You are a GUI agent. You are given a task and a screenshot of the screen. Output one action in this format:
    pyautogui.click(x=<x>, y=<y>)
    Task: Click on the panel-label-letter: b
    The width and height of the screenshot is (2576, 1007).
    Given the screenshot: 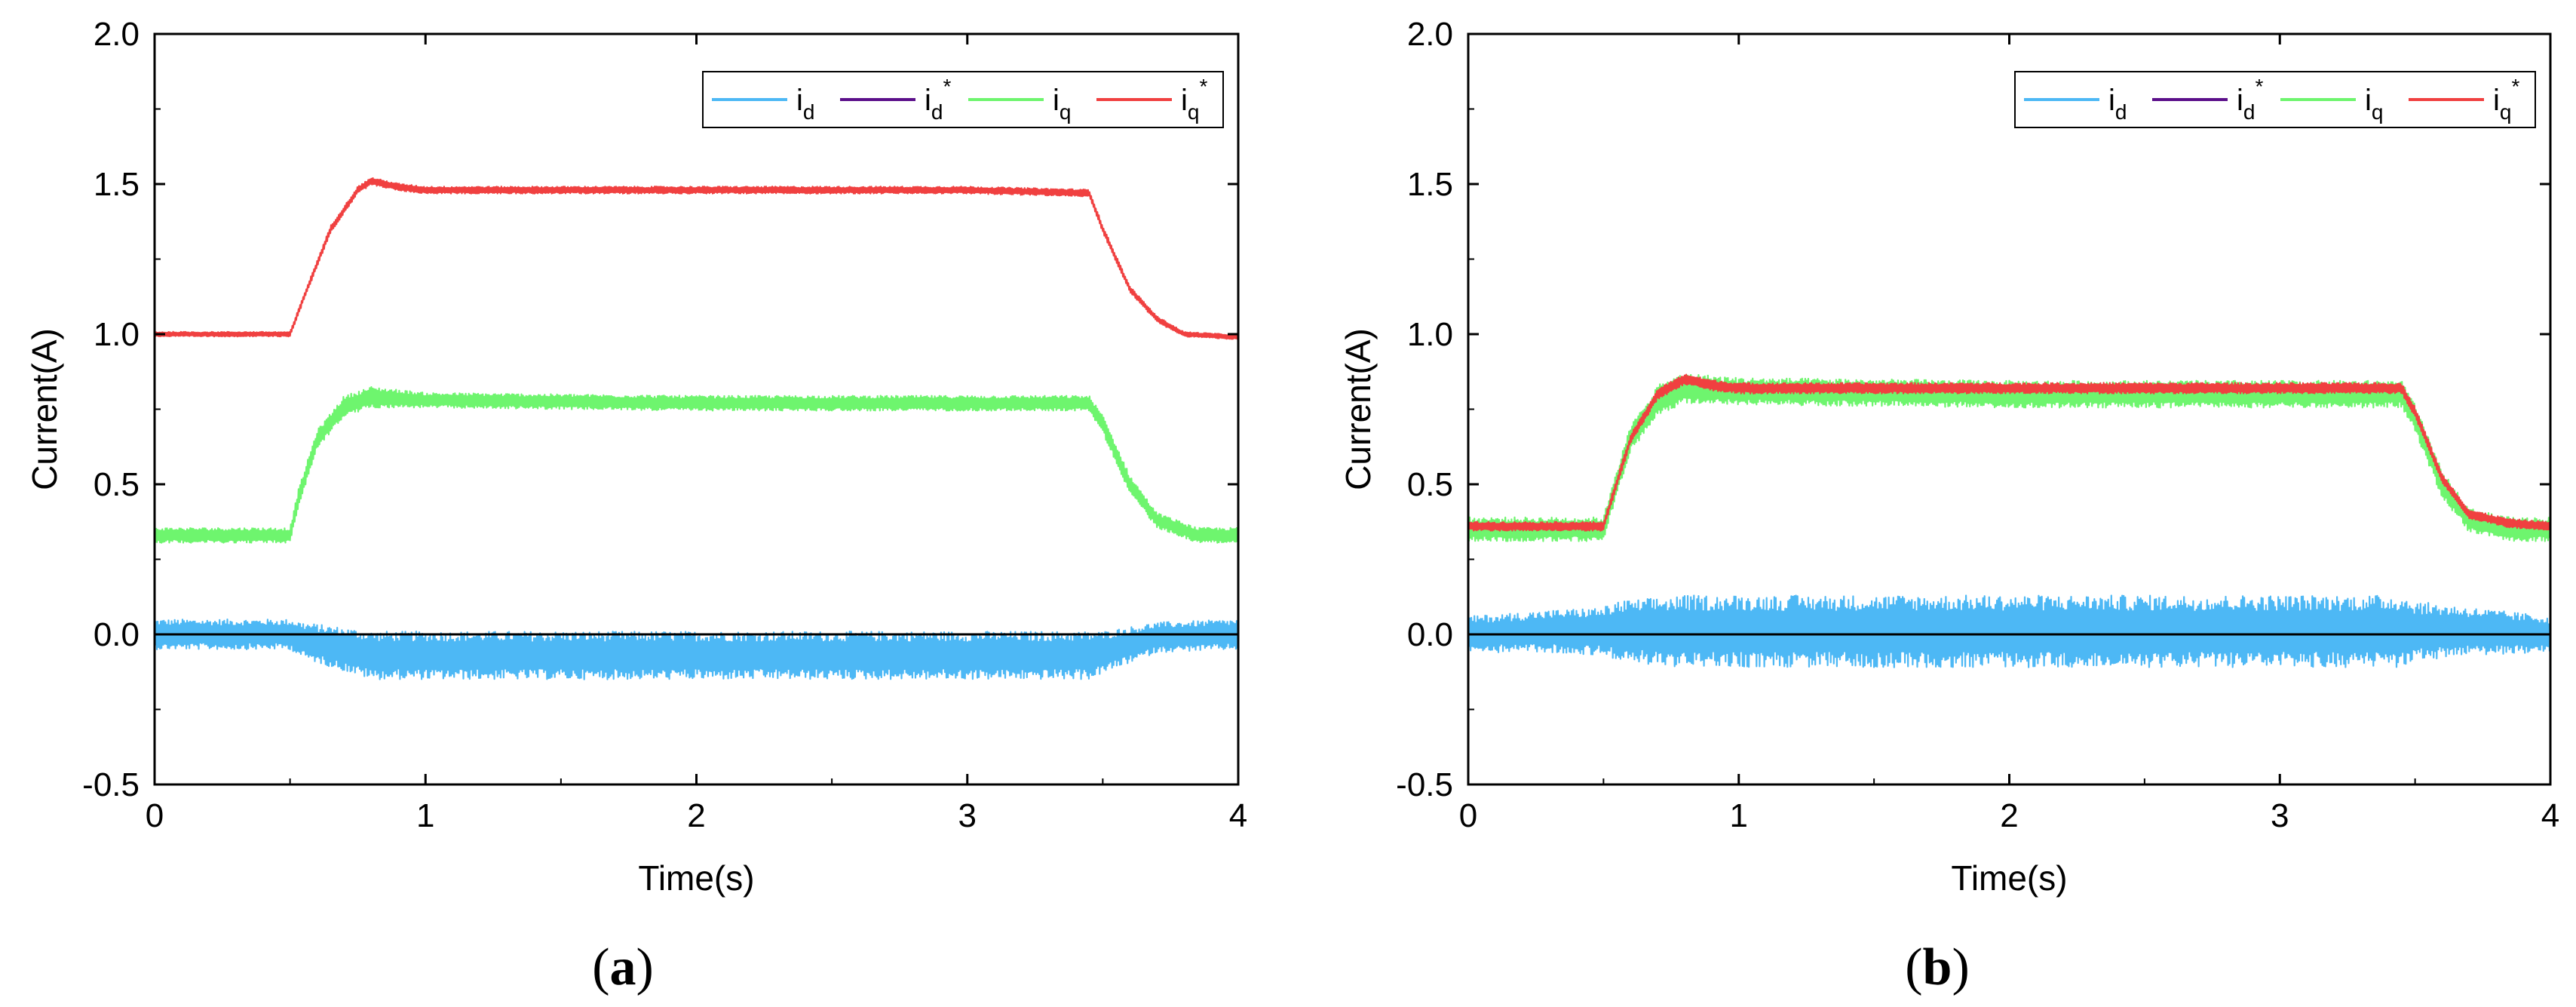 What is the action you would take?
    pyautogui.click(x=1937, y=967)
    